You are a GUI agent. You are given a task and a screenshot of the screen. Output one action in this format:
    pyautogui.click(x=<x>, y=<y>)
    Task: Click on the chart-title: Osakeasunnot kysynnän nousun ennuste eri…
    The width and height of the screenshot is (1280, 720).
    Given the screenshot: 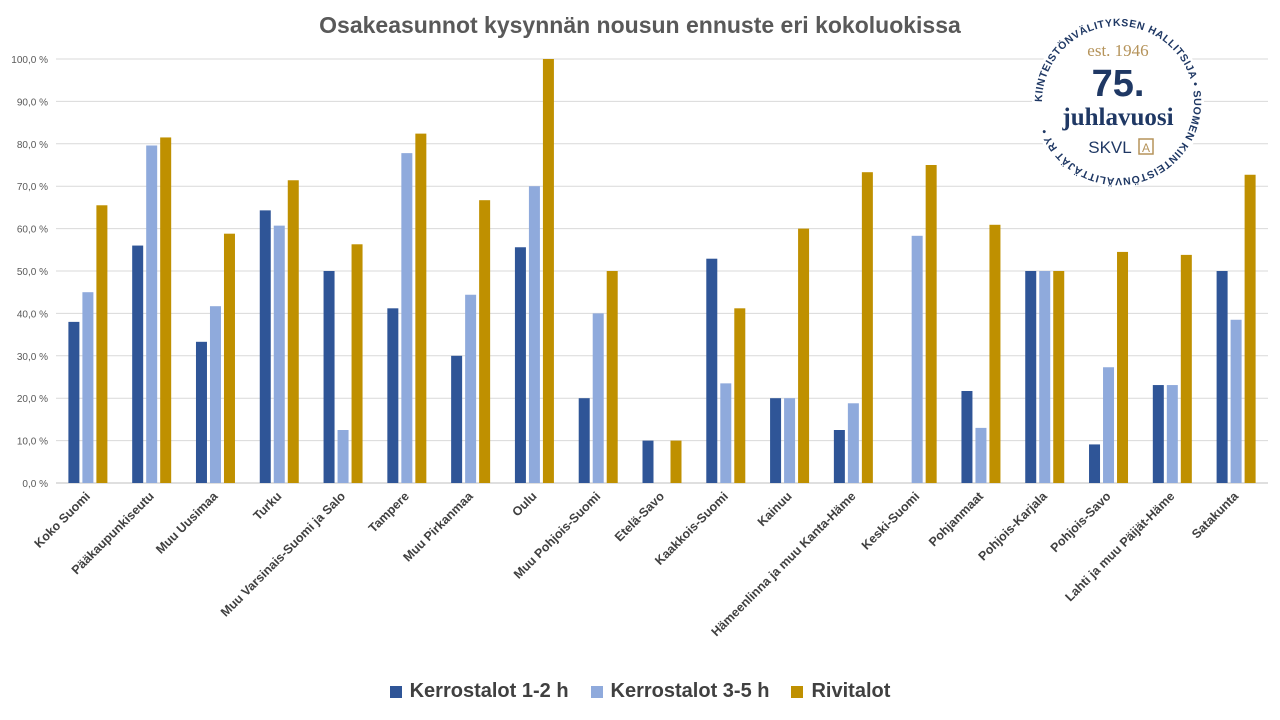 What is the action you would take?
    pyautogui.click(x=640, y=25)
    